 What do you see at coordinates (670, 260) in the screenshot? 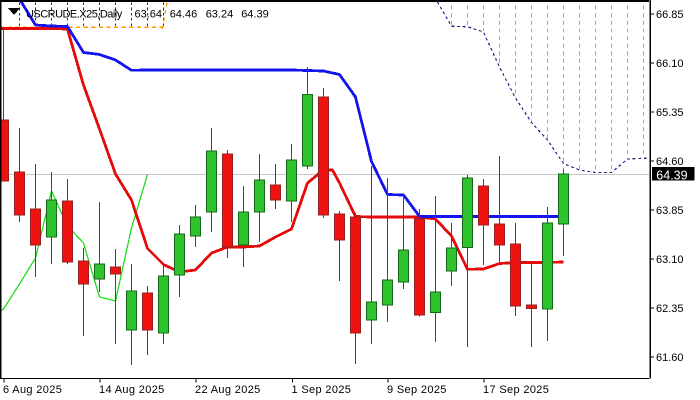
I see `svg-text: 63.10` at bounding box center [670, 260].